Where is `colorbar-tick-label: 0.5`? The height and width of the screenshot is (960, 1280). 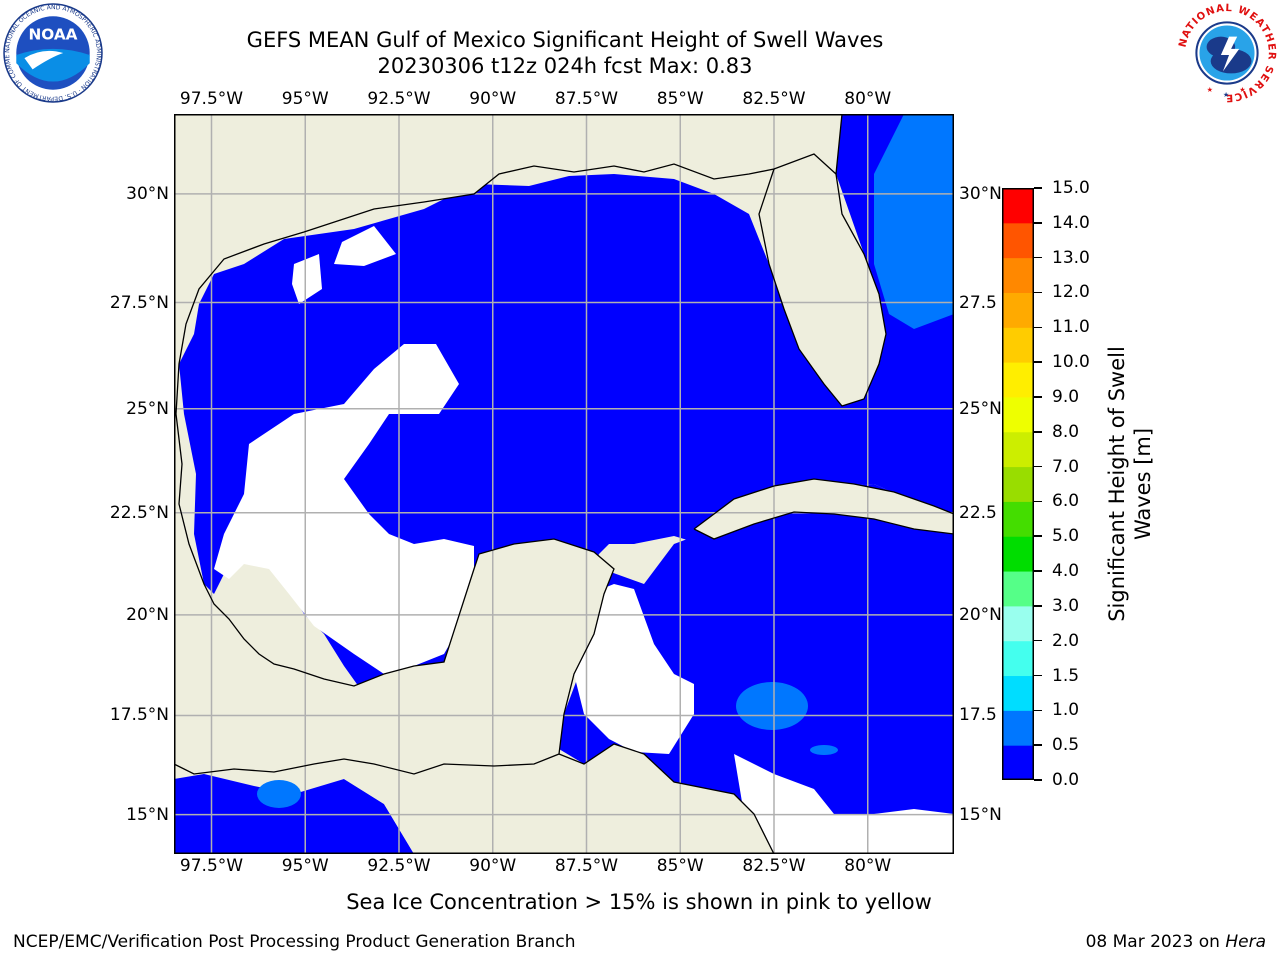 colorbar-tick-label: 0.5 is located at coordinates (1066, 745).